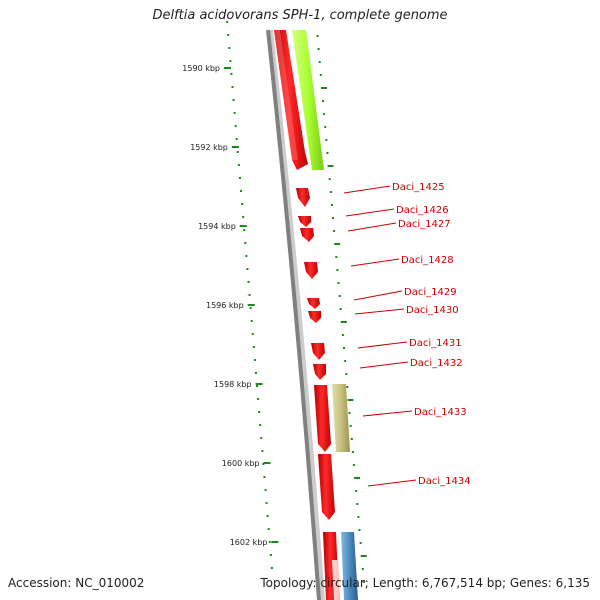  Describe the element at coordinates (424, 224) in the screenshot. I see `gene-label: Daci_1427` at that location.